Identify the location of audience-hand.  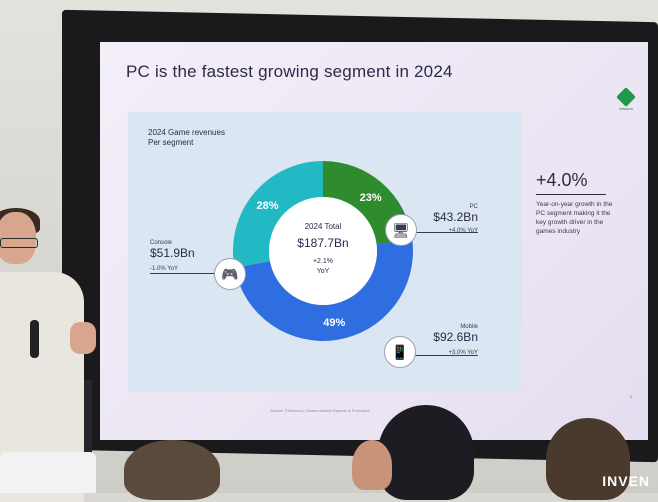
(372, 465).